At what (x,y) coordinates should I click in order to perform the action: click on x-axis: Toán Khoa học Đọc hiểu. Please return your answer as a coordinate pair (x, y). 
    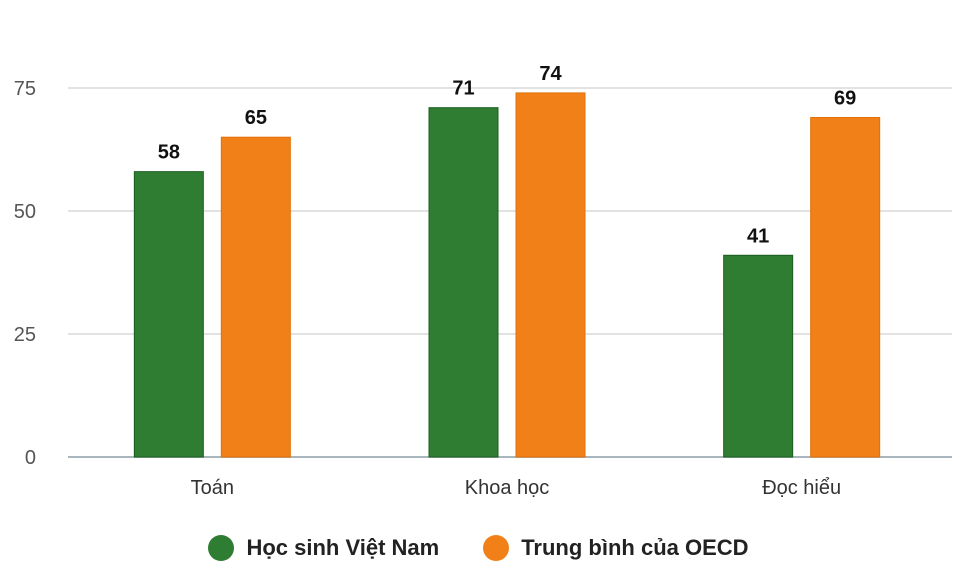
    Looking at the image, I should click on (516, 488).